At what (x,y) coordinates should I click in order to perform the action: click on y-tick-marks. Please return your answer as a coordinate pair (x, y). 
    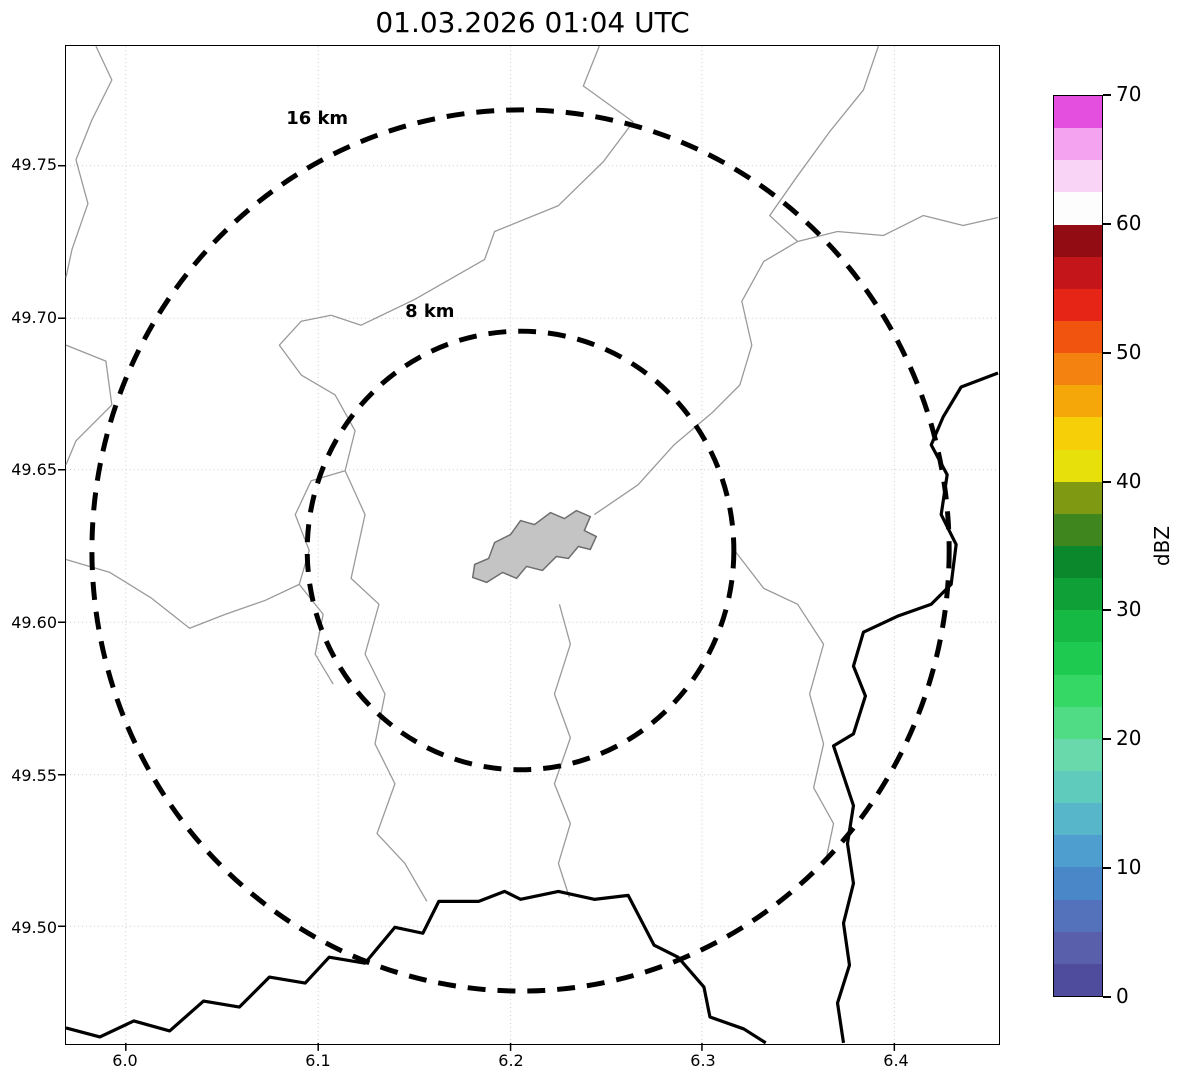
    Looking at the image, I should click on (62, 546).